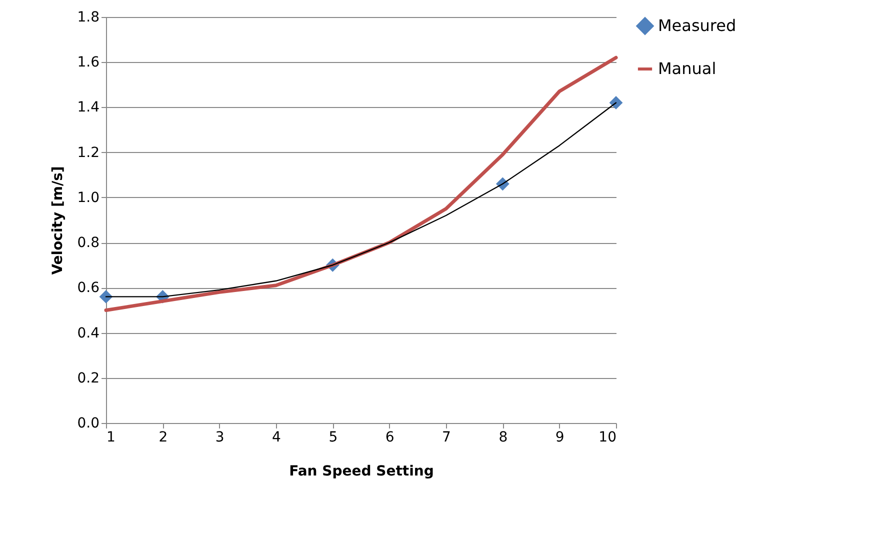 The image size is (876, 533). Describe the element at coordinates (607, 438) in the screenshot. I see `x-tick-label: 10` at that location.